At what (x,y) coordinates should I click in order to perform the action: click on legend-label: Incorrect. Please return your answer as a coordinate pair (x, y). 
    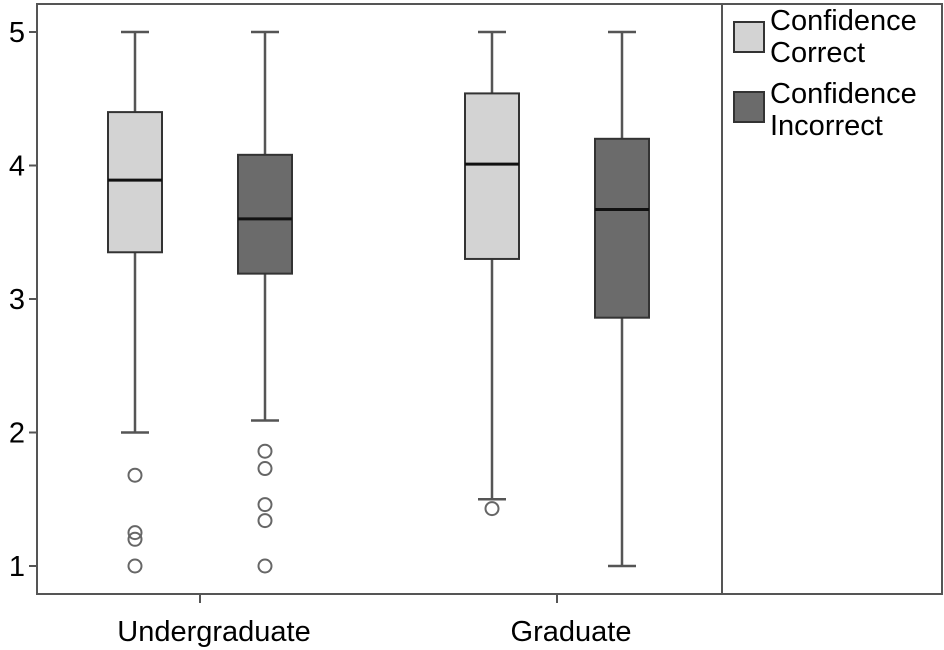
    Looking at the image, I should click on (826, 126).